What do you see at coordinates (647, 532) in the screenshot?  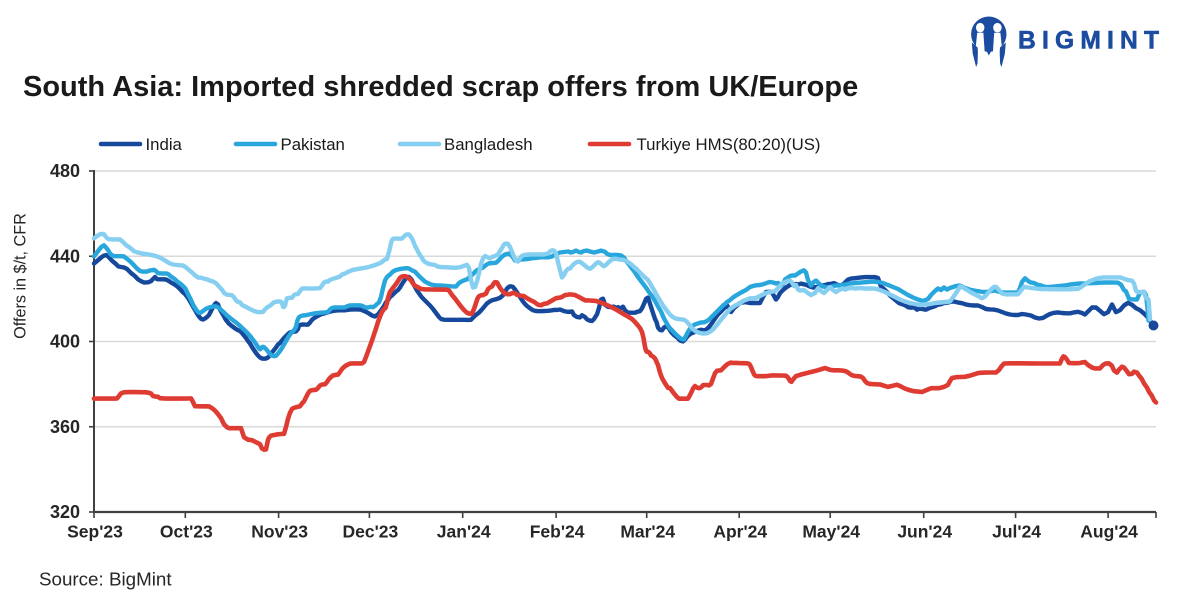 I see `svg-text: Mar'24` at bounding box center [647, 532].